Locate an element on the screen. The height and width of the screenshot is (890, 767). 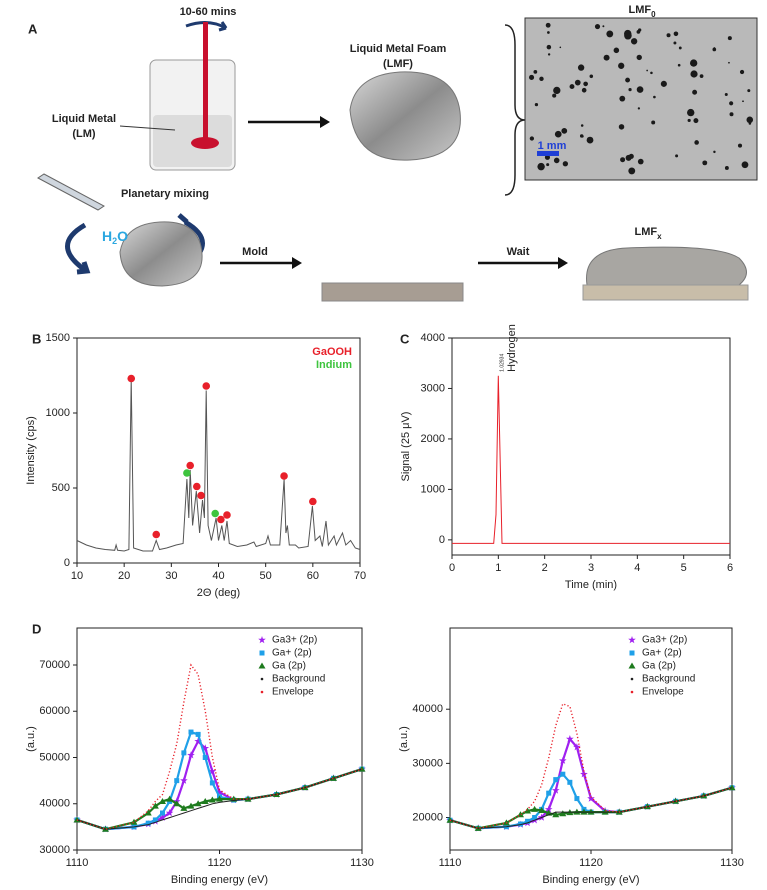
legend-label: Background is located at coordinates (668, 679).